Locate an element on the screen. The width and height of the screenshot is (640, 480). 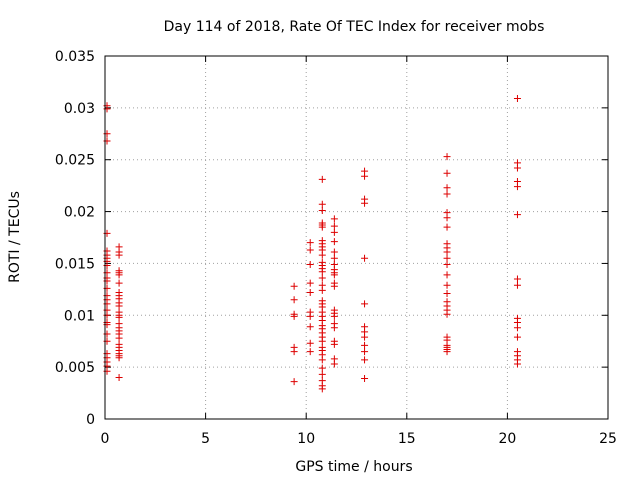
y-tick-label: 0.005 is located at coordinates (75, 368).